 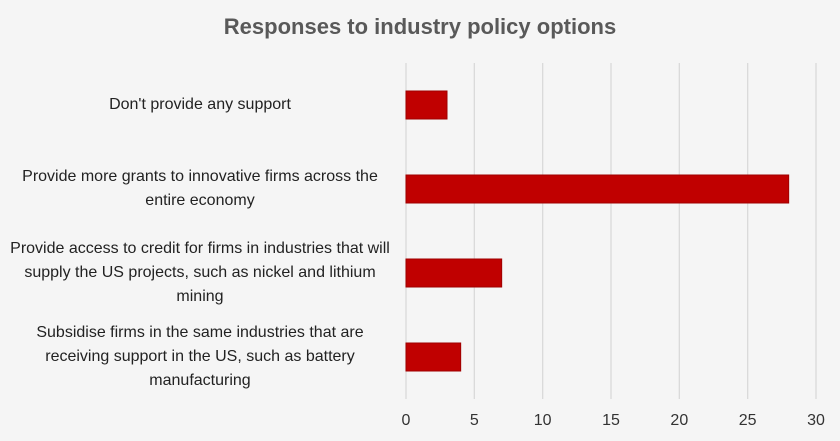 I want to click on x-tick-label: 0, so click(x=406, y=420).